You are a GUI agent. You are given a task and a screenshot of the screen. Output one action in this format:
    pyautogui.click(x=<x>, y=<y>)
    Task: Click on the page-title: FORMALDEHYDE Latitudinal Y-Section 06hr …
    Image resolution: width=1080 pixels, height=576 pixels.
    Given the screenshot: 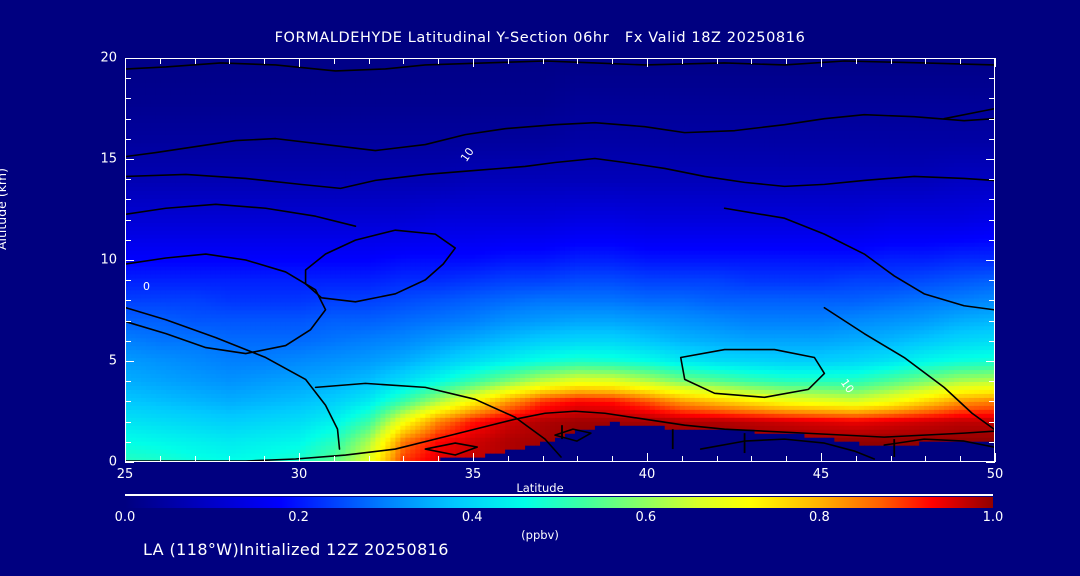 What is the action you would take?
    pyautogui.click(x=540, y=38)
    